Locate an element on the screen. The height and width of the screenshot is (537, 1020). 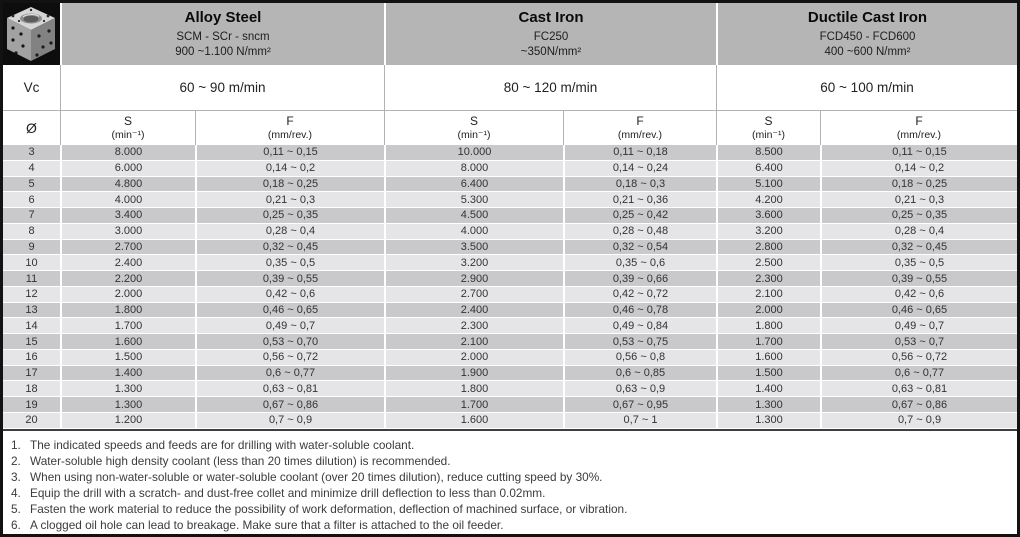
alloy-feed-cell: 0,42 ~ 0,6 is located at coordinates (289, 294).